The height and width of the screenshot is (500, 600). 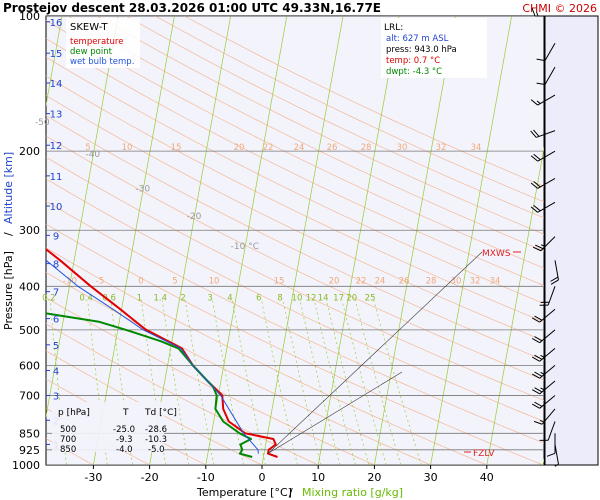 What do you see at coordinates (124, 450) in the screenshot?
I see `table-row-850-t: -4.0` at bounding box center [124, 450].